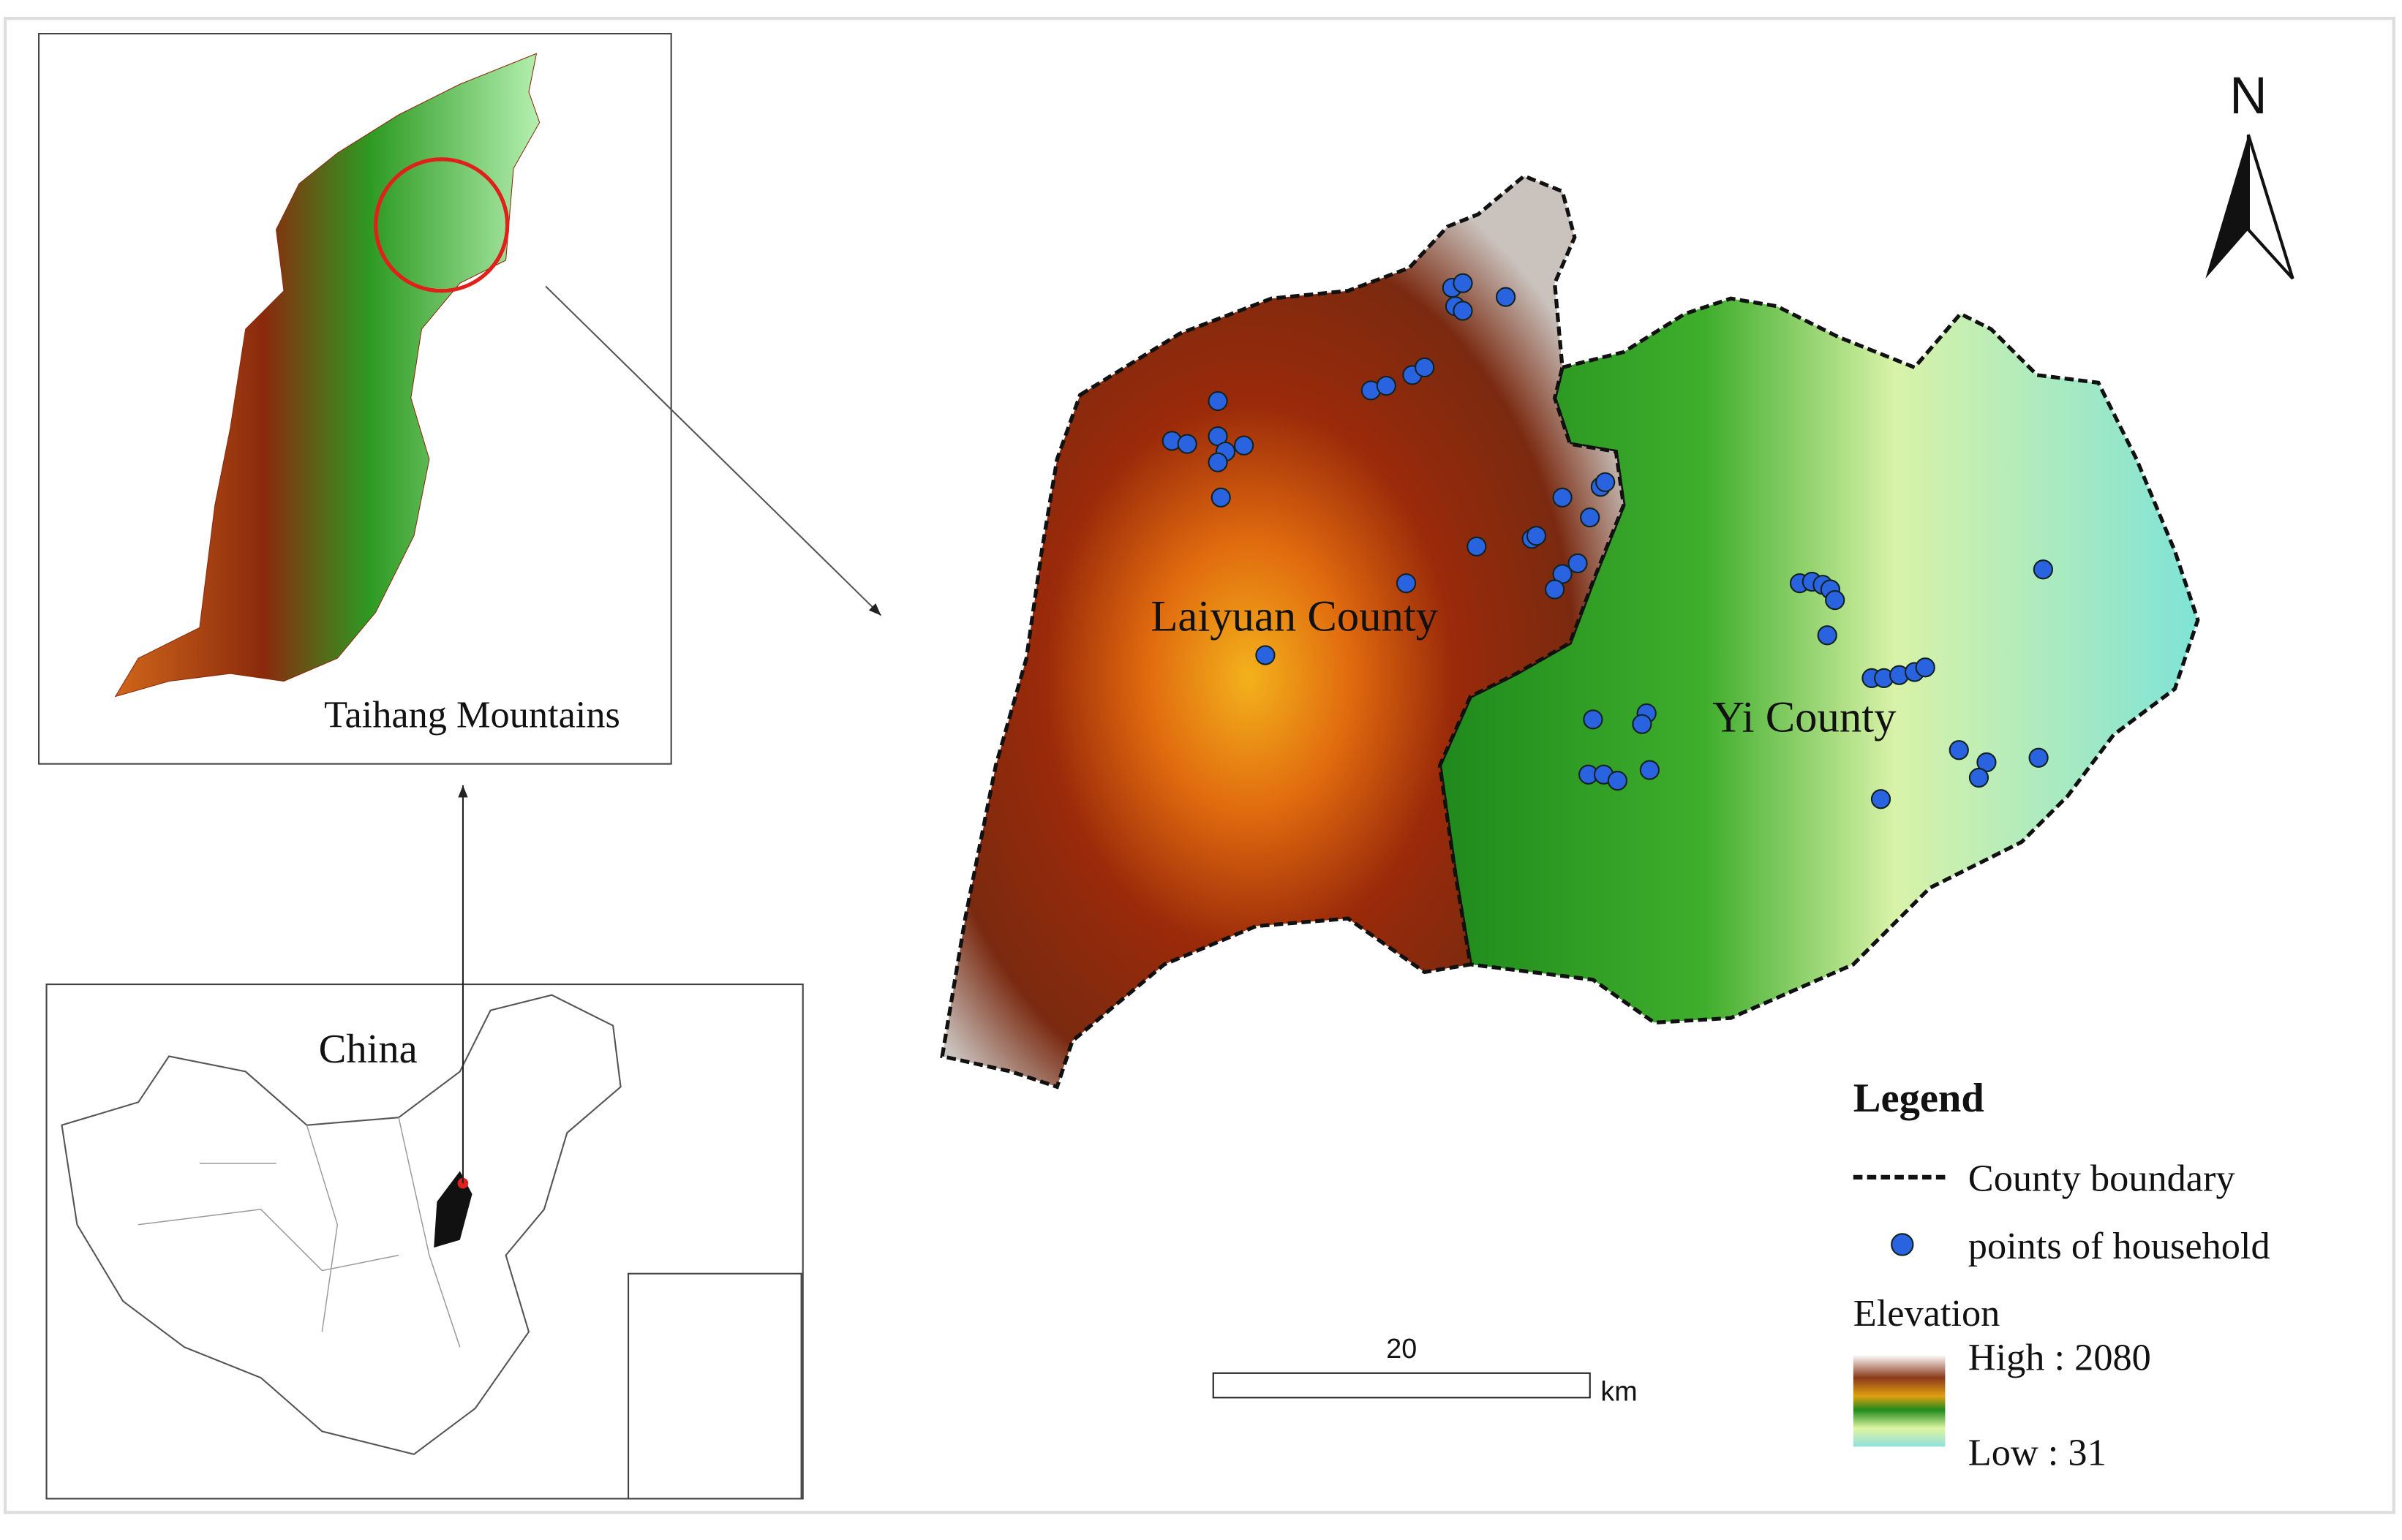 Image resolution: width=2402 pixels, height=1540 pixels. What do you see at coordinates (715, 1386) in the screenshot?
I see `south-sea-inset` at bounding box center [715, 1386].